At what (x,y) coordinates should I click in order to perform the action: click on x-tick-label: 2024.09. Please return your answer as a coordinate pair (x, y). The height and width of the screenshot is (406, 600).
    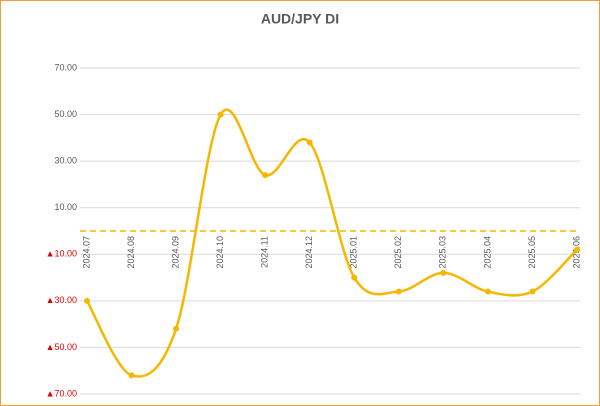
    Looking at the image, I should click on (175, 252).